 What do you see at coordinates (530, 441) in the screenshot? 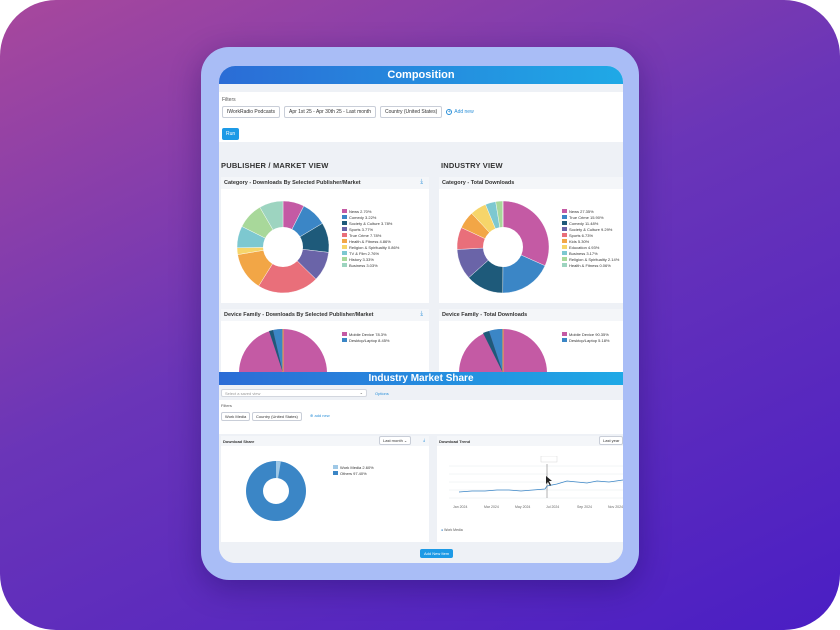
I see `download-trend-head: Download Trend Last year` at bounding box center [530, 441].